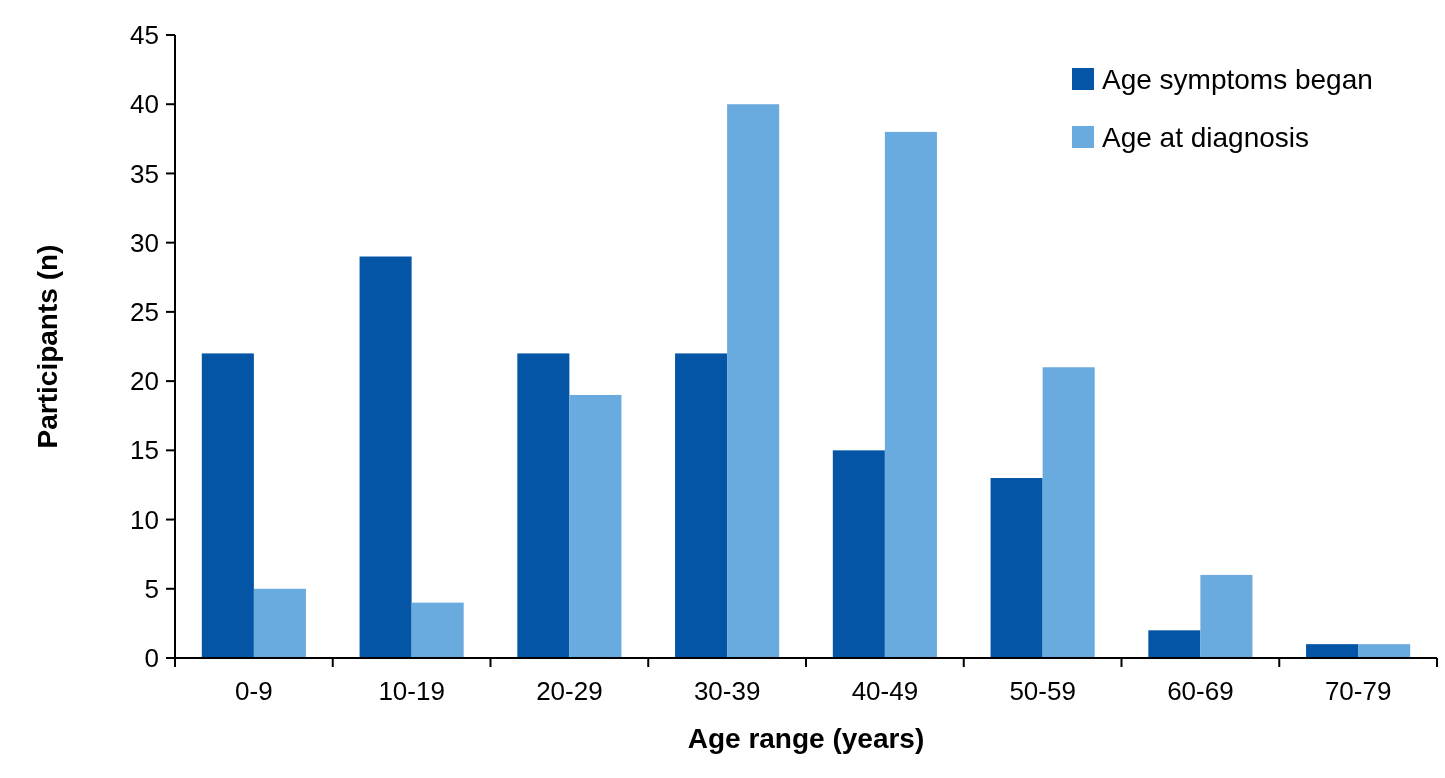 This screenshot has height=778, width=1445. What do you see at coordinates (806, 738) in the screenshot?
I see `x-axis-title: Age range (years)` at bounding box center [806, 738].